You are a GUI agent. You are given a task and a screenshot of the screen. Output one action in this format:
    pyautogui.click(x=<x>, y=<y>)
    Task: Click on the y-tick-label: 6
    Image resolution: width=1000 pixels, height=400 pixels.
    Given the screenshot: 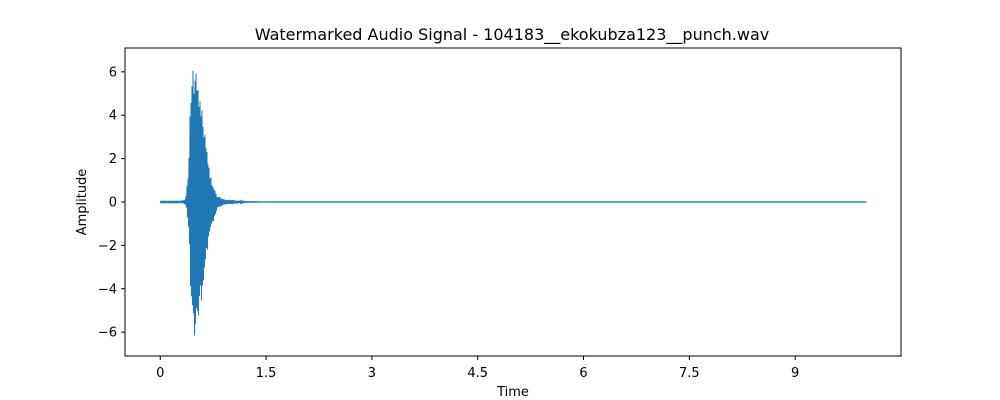 What is the action you would take?
    pyautogui.click(x=113, y=72)
    